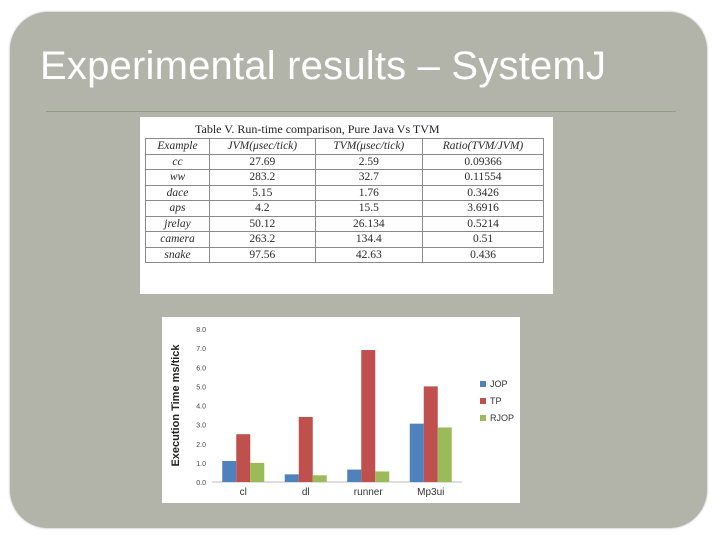  What do you see at coordinates (369, 146) in the screenshot?
I see `header-tvm: TVM(μsec/tick)` at bounding box center [369, 146].